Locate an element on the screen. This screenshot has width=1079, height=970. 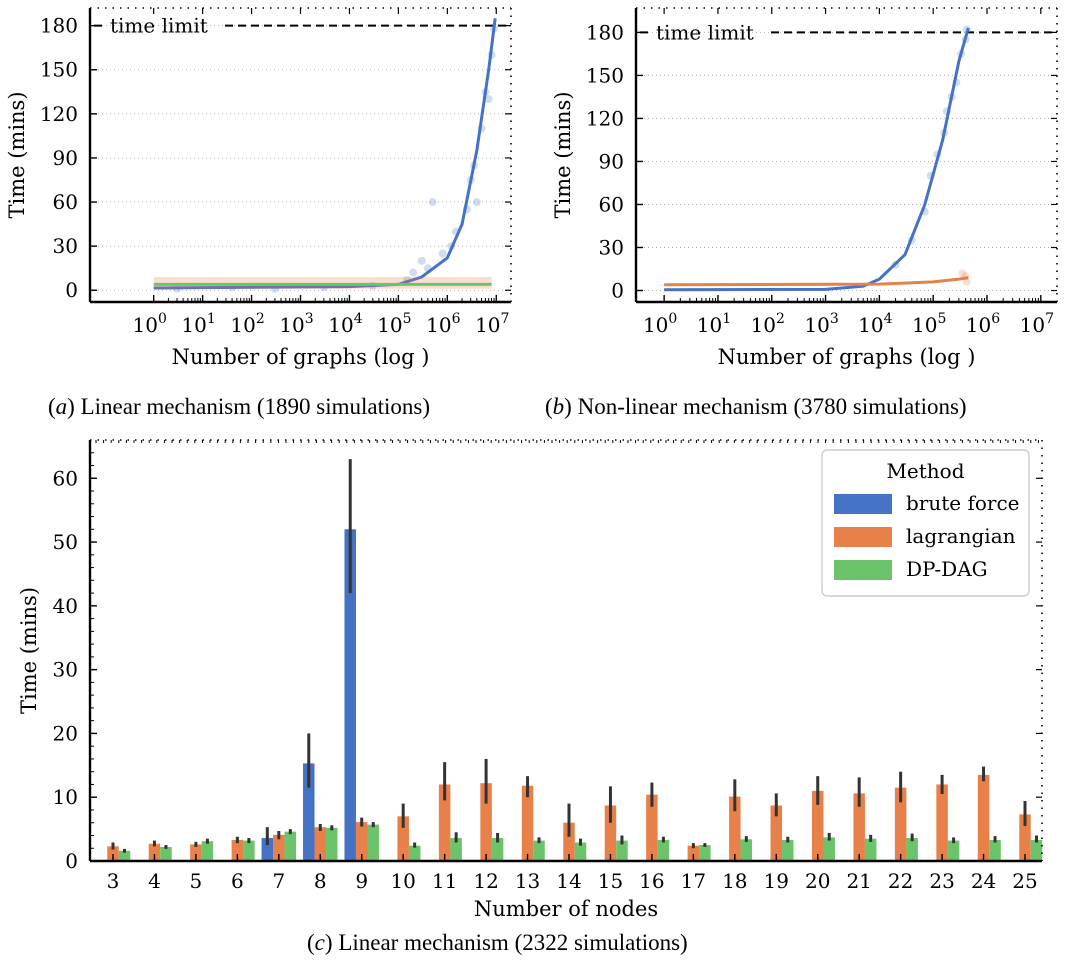
x-tick-label: 25 is located at coordinates (1024, 881).